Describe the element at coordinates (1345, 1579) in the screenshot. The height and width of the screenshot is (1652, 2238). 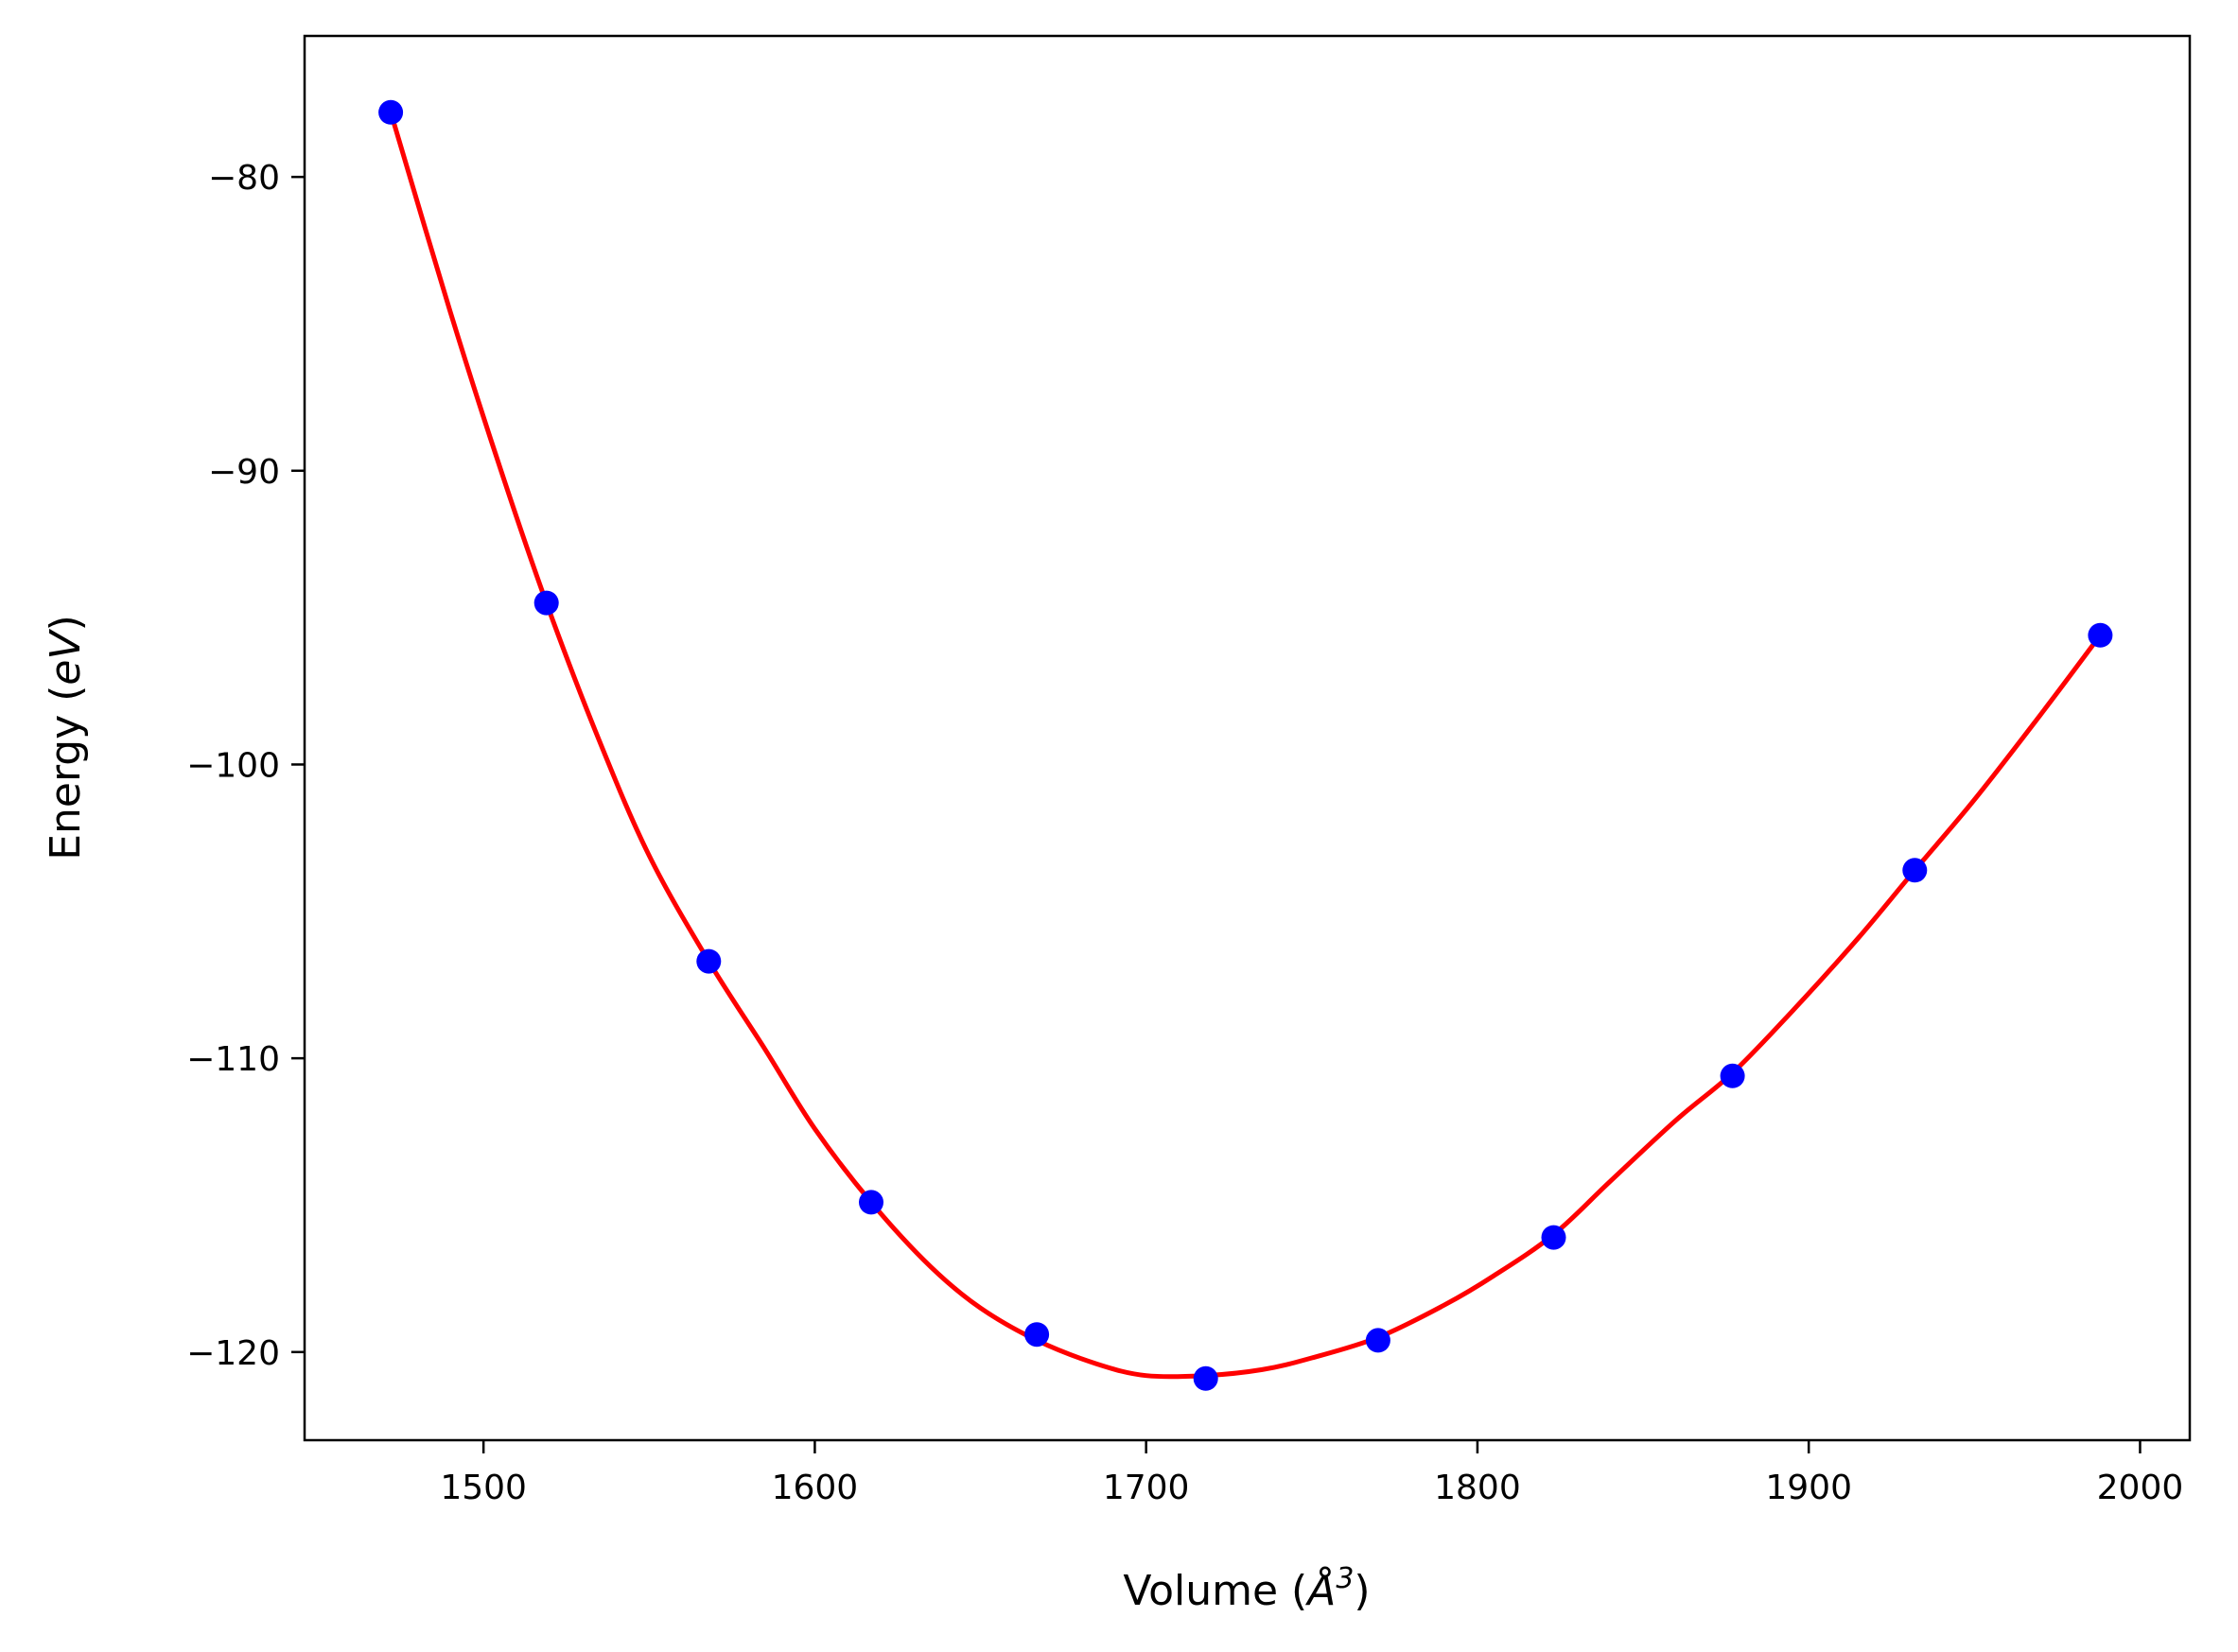
I see `x-axis-label-superscript: 3` at that location.